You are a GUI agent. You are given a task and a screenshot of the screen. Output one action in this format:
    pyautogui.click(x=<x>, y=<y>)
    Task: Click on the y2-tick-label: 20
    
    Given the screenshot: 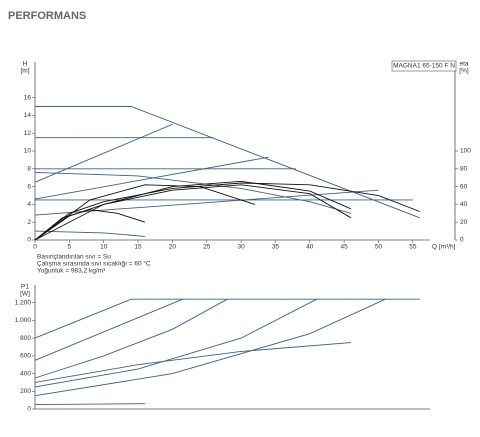 What is the action you would take?
    pyautogui.click(x=464, y=222)
    